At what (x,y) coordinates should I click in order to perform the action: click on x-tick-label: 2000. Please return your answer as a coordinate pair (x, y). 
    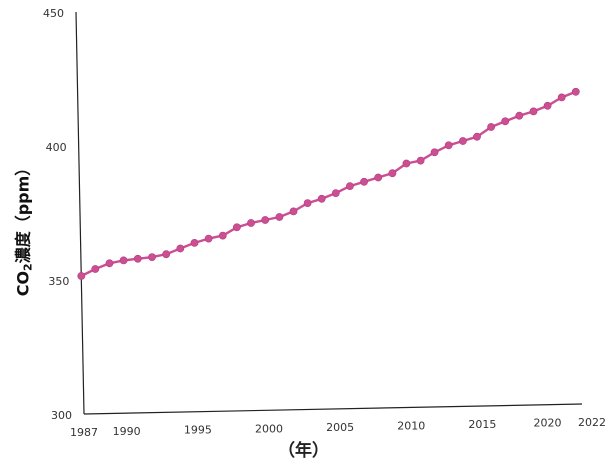
    Looking at the image, I should click on (269, 428).